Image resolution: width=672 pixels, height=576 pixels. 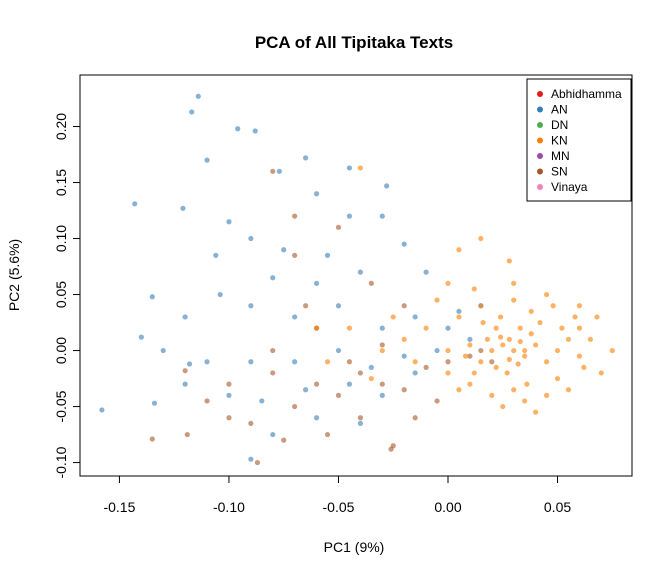 I want to click on y-tick-label: 0.15, so click(x=61, y=182).